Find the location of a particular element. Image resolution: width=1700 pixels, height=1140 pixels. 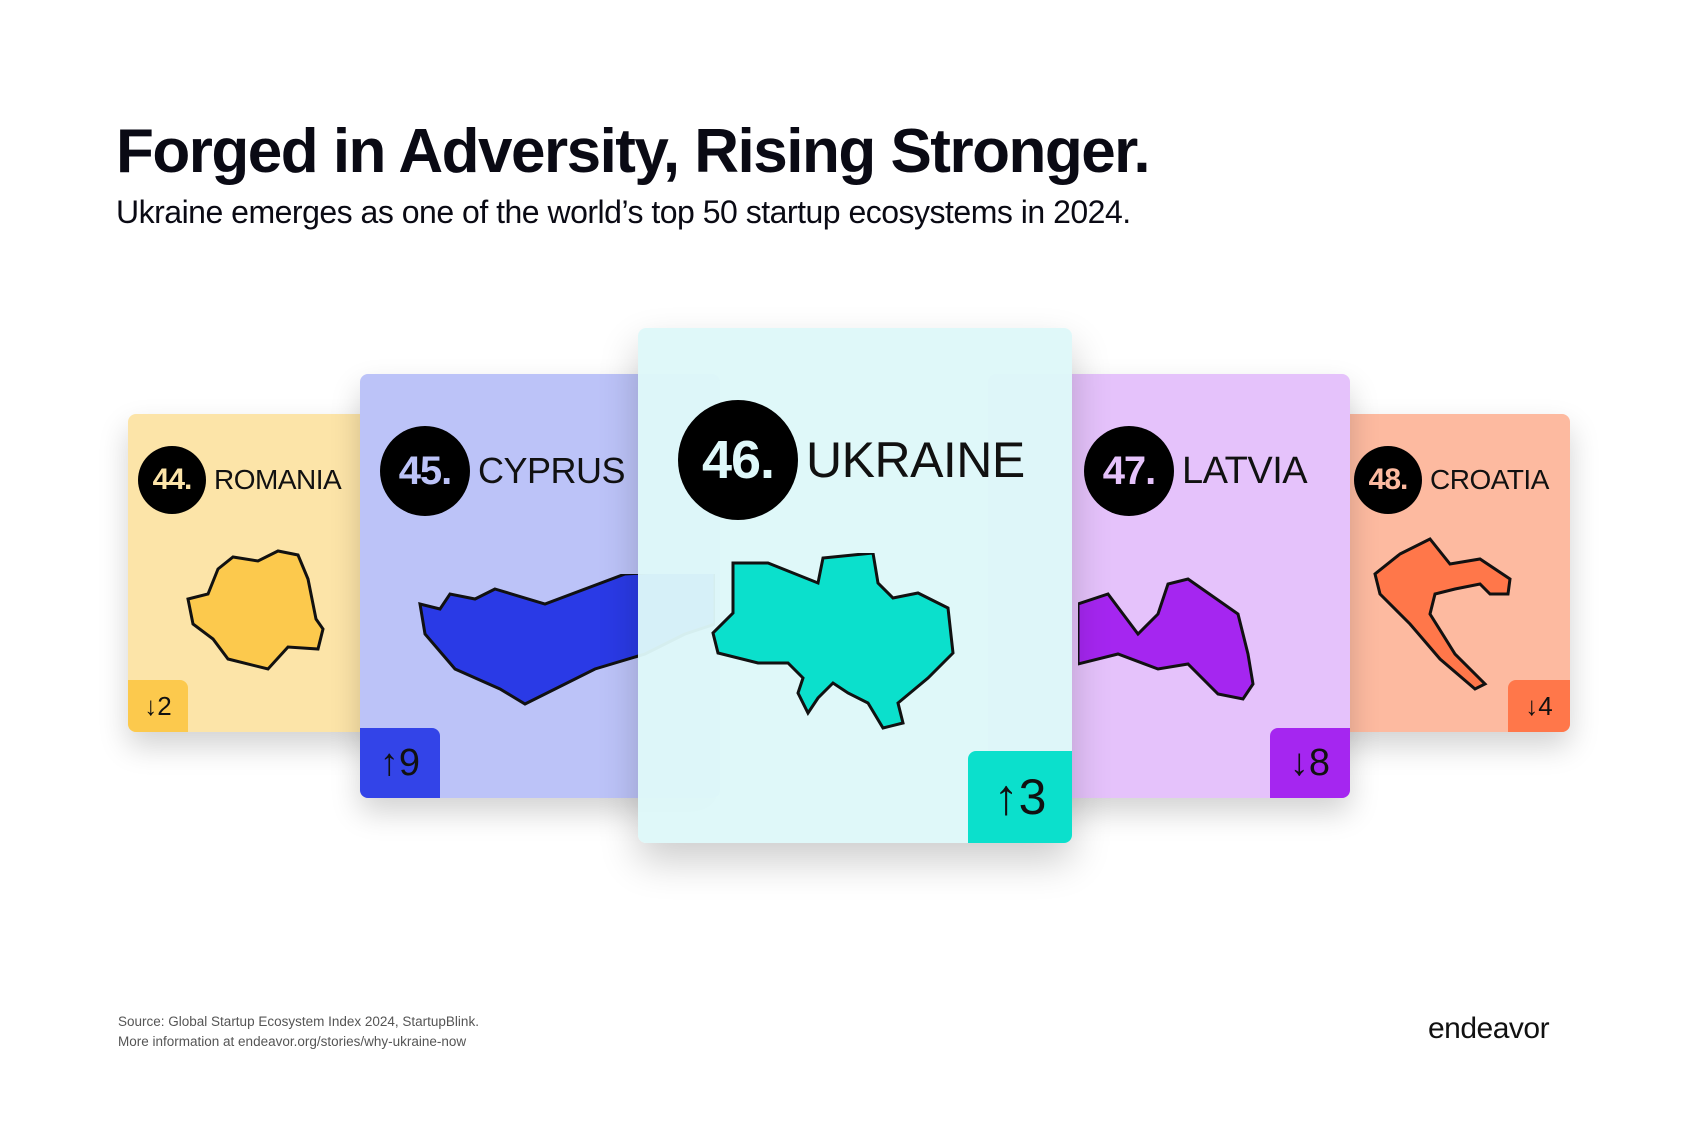

rank-number: 48. is located at coordinates (1388, 479).